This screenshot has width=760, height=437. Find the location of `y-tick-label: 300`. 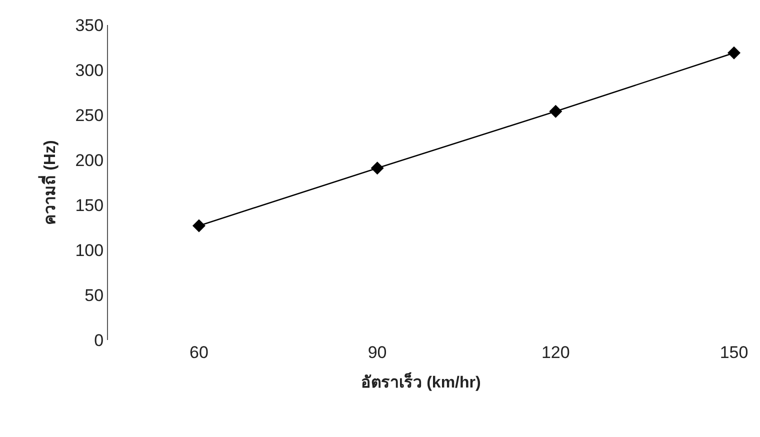

y-tick-label: 300 is located at coordinates (89, 70).